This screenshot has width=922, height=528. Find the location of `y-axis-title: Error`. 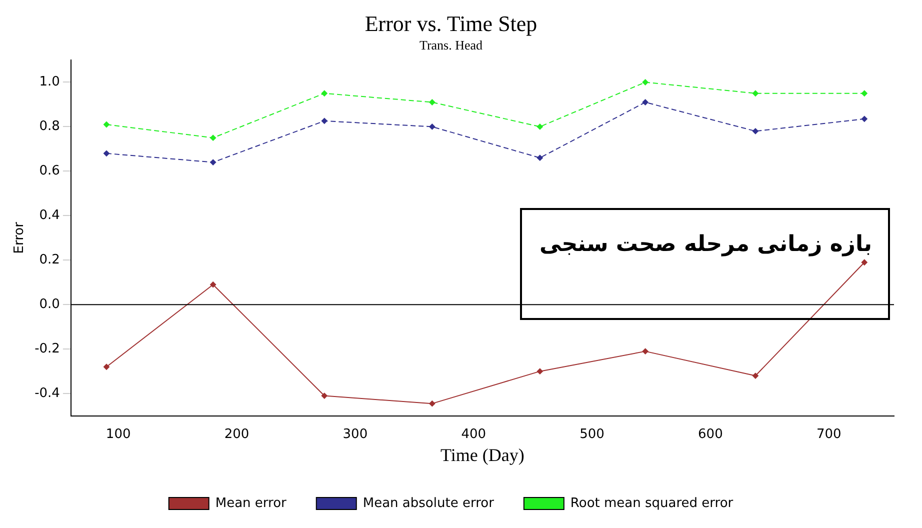

y-axis-title: Error is located at coordinates (20, 237).